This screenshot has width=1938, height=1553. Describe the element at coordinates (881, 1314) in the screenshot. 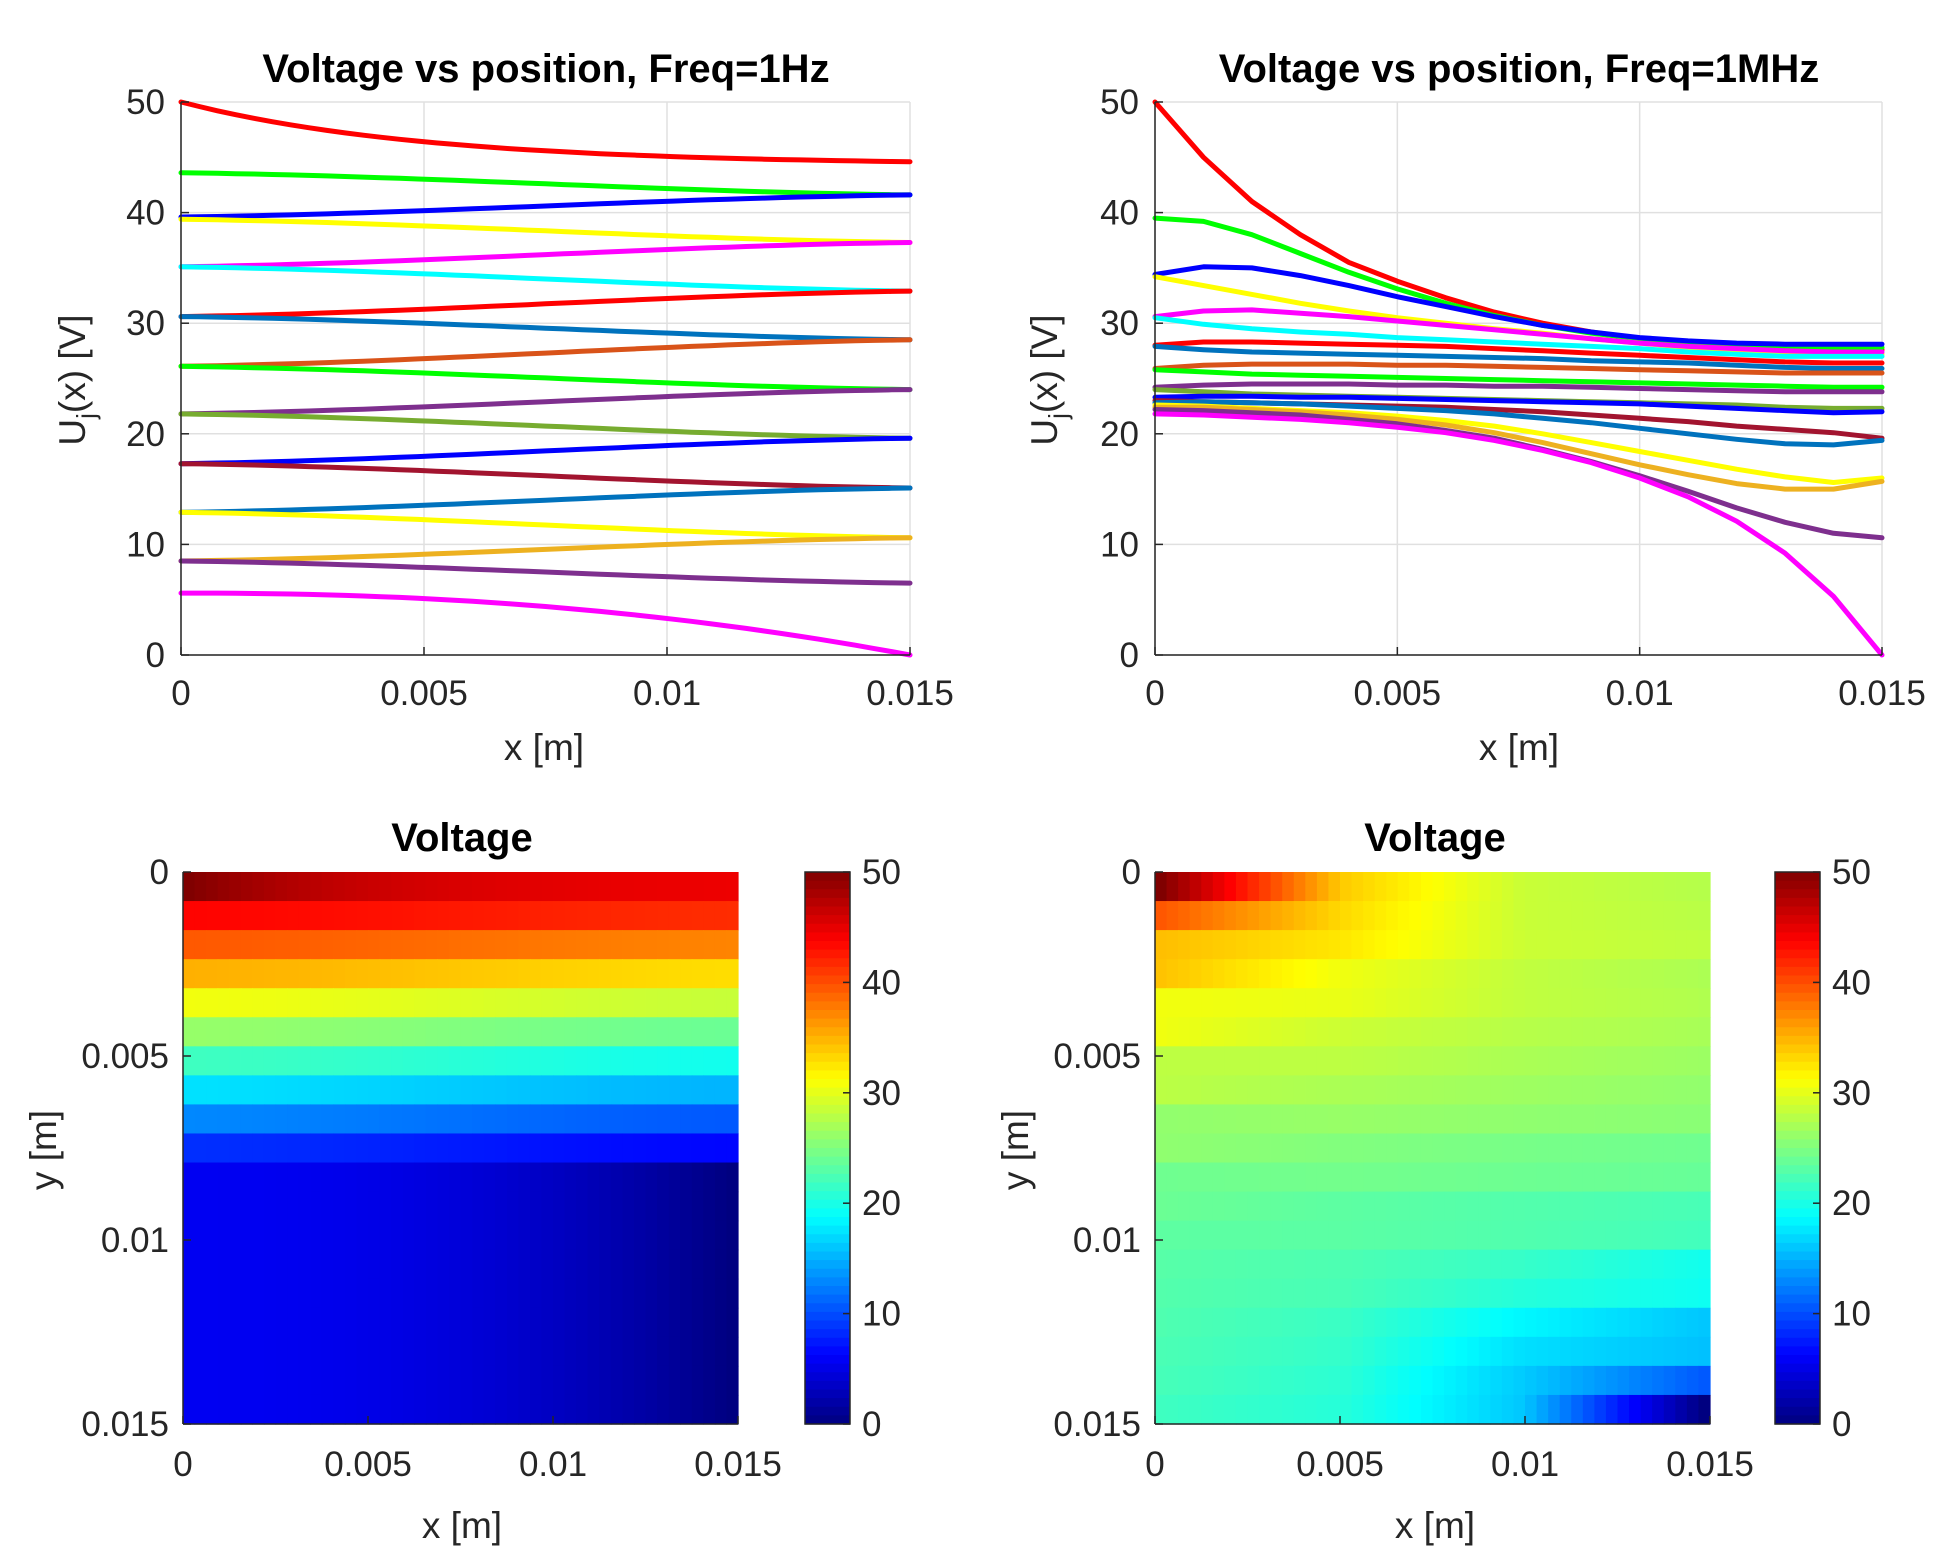

I see `colorbar-tick-label: 10` at that location.